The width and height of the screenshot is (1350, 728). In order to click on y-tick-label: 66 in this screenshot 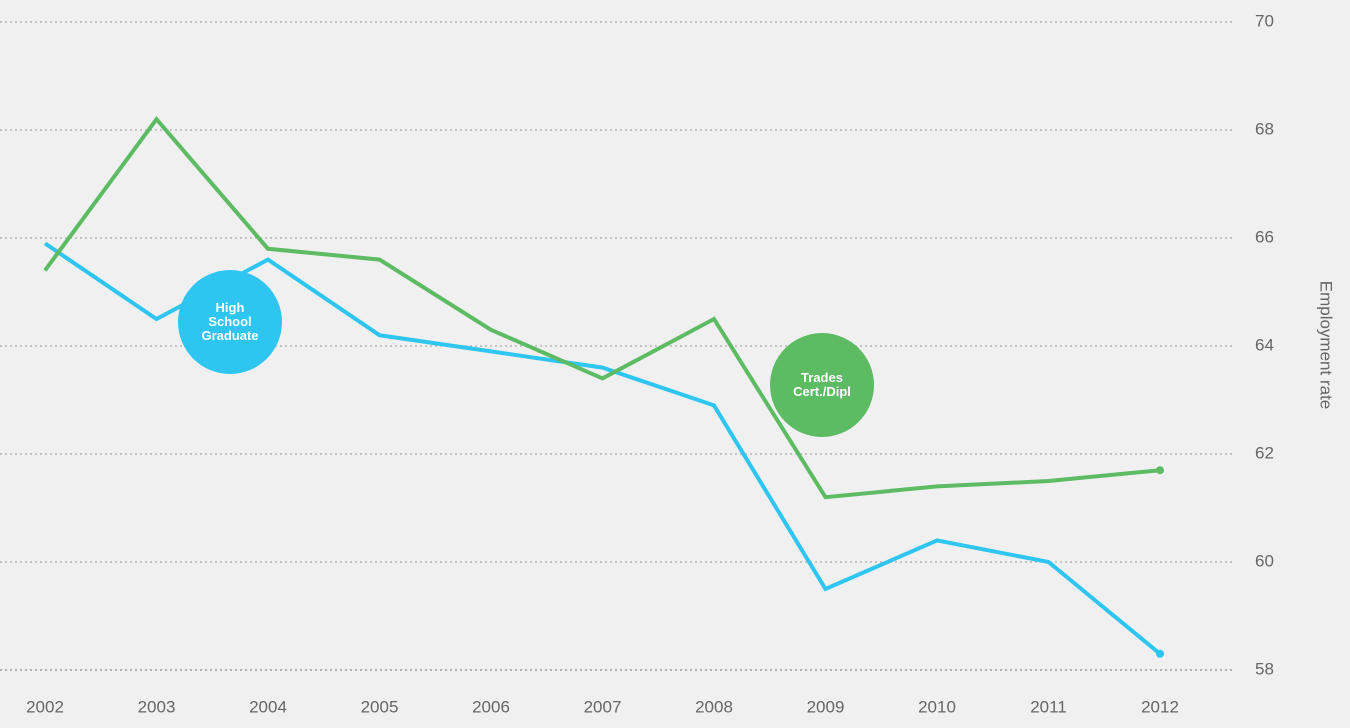, I will do `click(1264, 236)`.